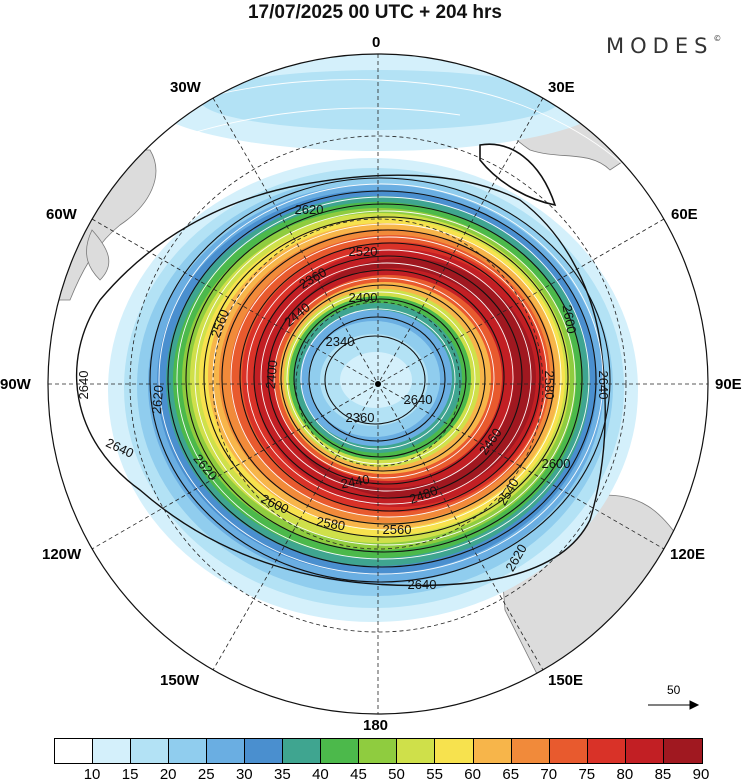  What do you see at coordinates (360, 417) in the screenshot?
I see `contour-label: 2360` at bounding box center [360, 417].